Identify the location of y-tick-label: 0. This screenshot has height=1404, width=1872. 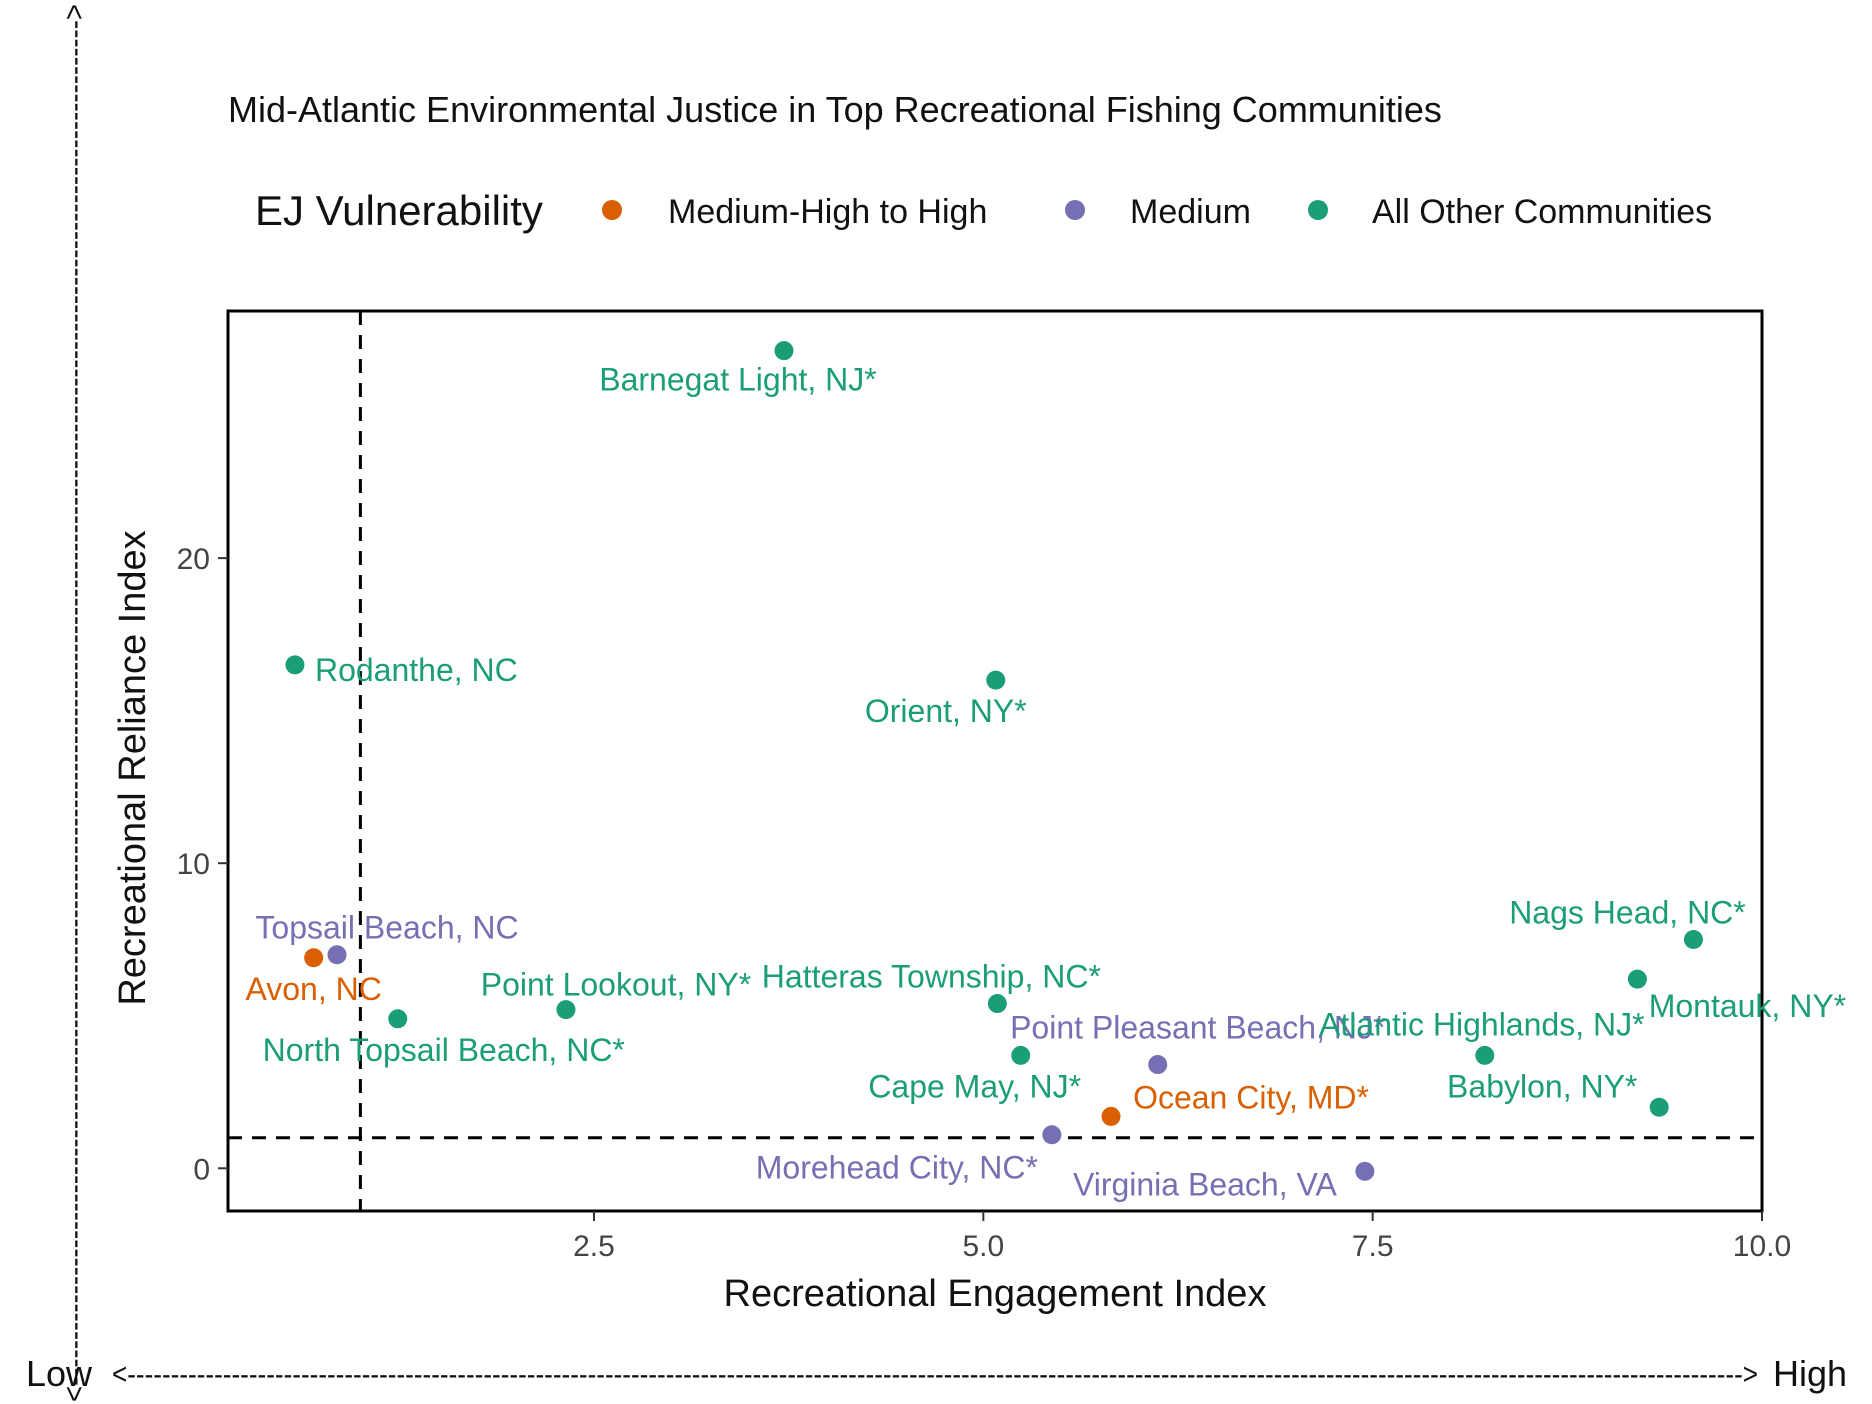
(201, 1169).